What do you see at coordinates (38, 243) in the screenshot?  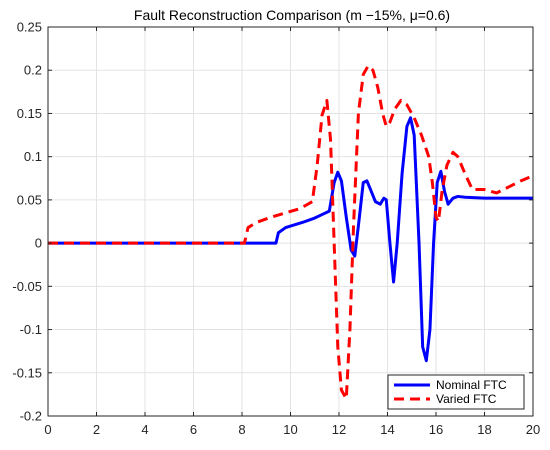 I see `y-tick-label: 0` at bounding box center [38, 243].